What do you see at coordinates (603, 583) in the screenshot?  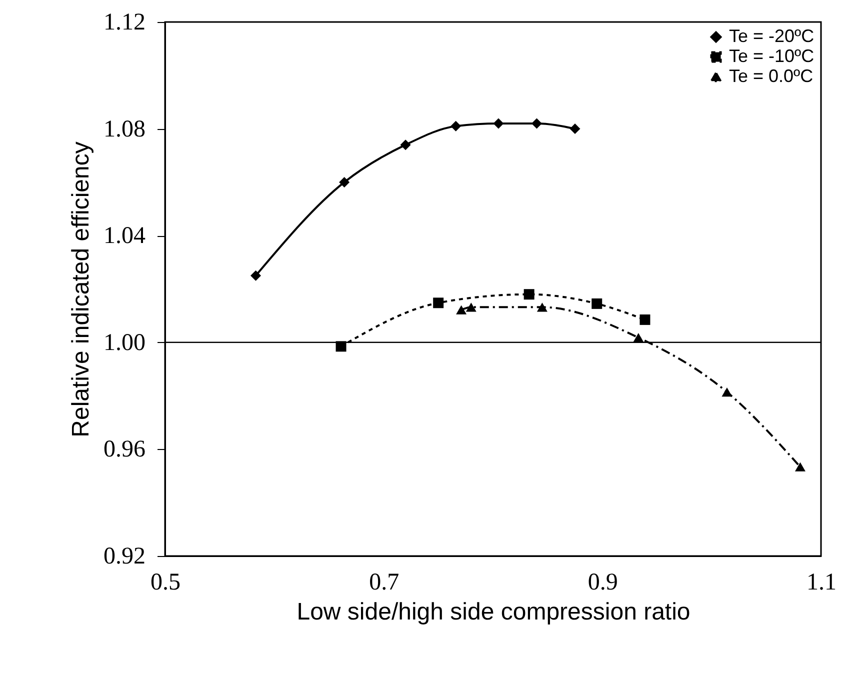 I see `x-tick-label: 0.9` at bounding box center [603, 583].